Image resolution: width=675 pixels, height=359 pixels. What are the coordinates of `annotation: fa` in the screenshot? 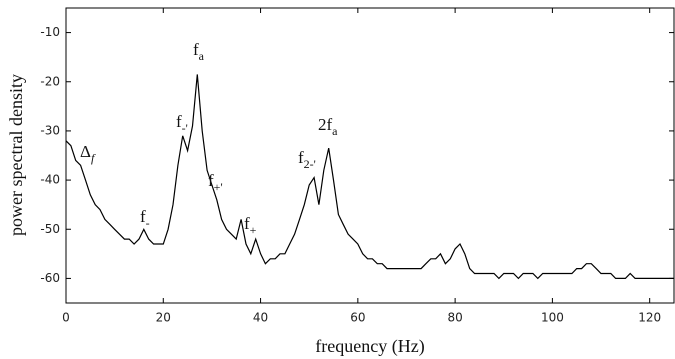 It's located at (199, 51).